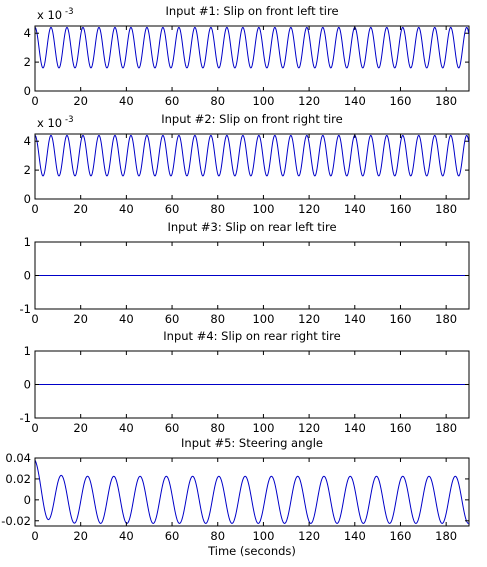  What do you see at coordinates (251, 551) in the screenshot?
I see `x-axis-label: Time (seconds)` at bounding box center [251, 551].